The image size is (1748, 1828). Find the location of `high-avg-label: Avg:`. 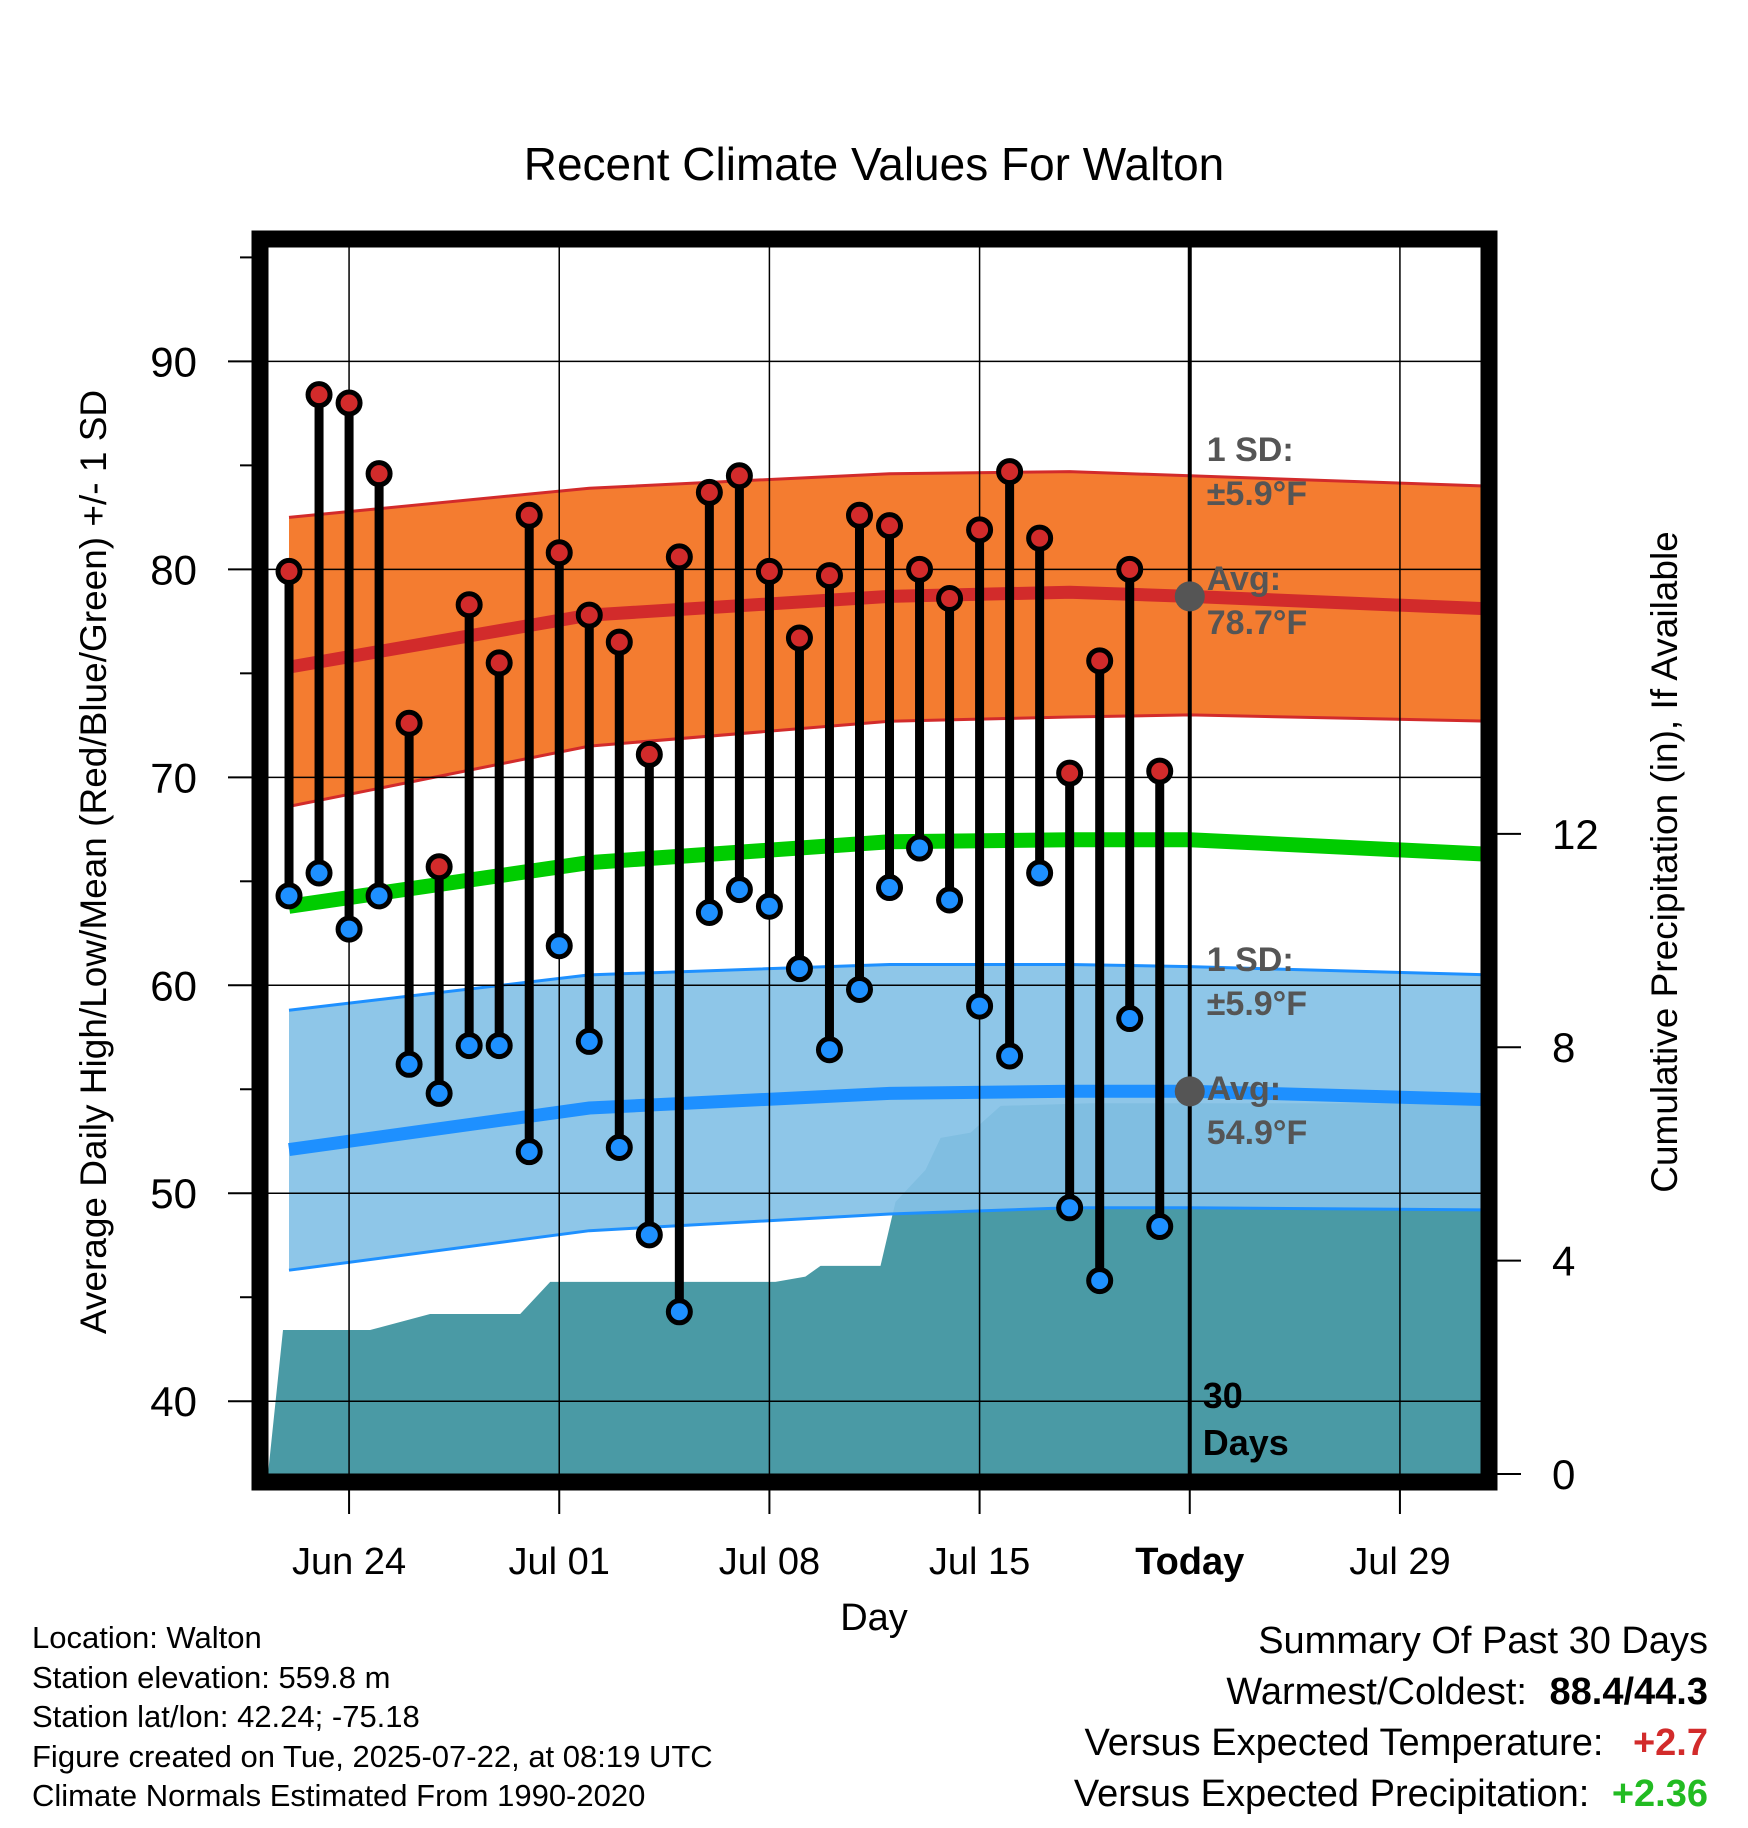

high-avg-label: Avg: is located at coordinates (1244, 579).